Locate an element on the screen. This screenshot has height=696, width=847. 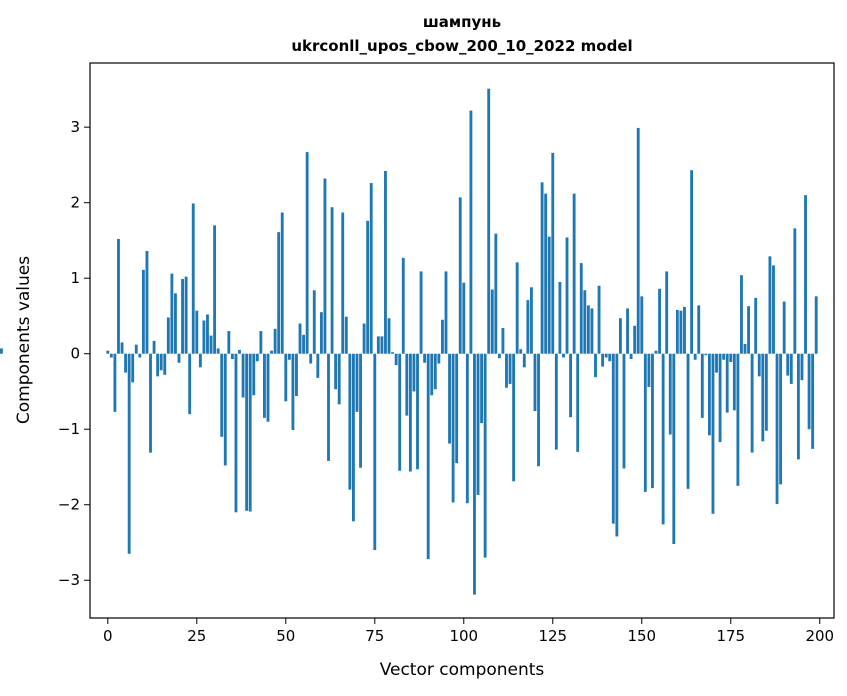
x-tick-label: 25 is located at coordinates (196, 636).